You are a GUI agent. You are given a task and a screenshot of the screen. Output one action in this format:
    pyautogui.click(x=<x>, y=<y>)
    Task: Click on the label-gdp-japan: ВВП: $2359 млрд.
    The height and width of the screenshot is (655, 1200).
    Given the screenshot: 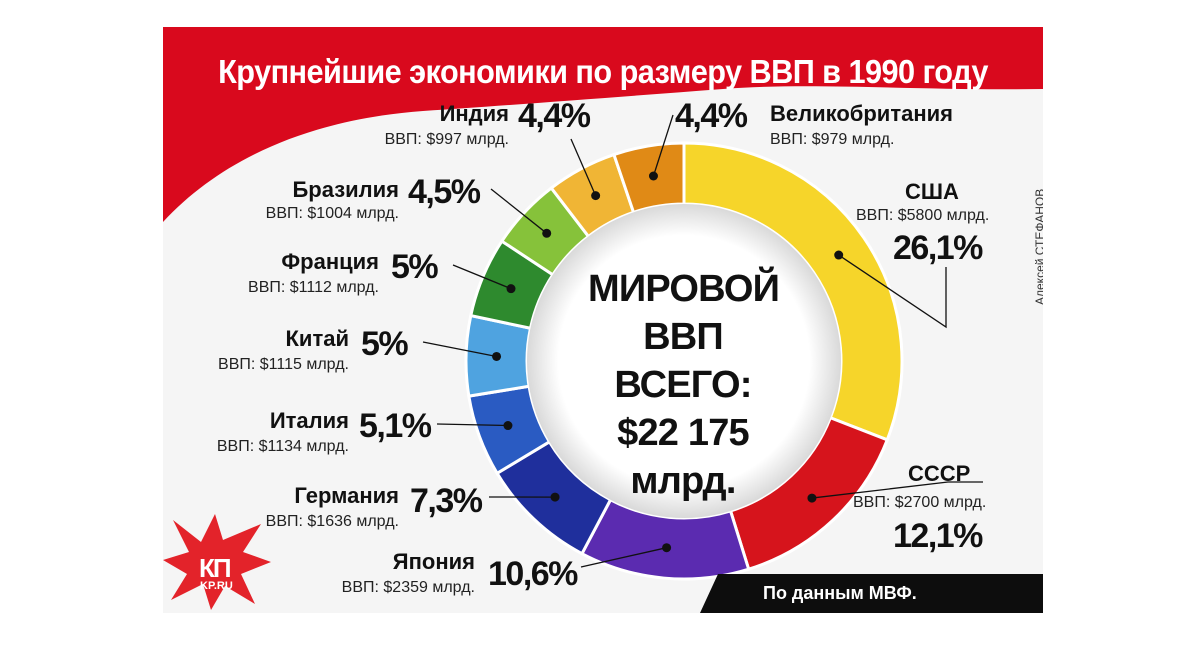 What is the action you would take?
    pyautogui.click(x=408, y=587)
    